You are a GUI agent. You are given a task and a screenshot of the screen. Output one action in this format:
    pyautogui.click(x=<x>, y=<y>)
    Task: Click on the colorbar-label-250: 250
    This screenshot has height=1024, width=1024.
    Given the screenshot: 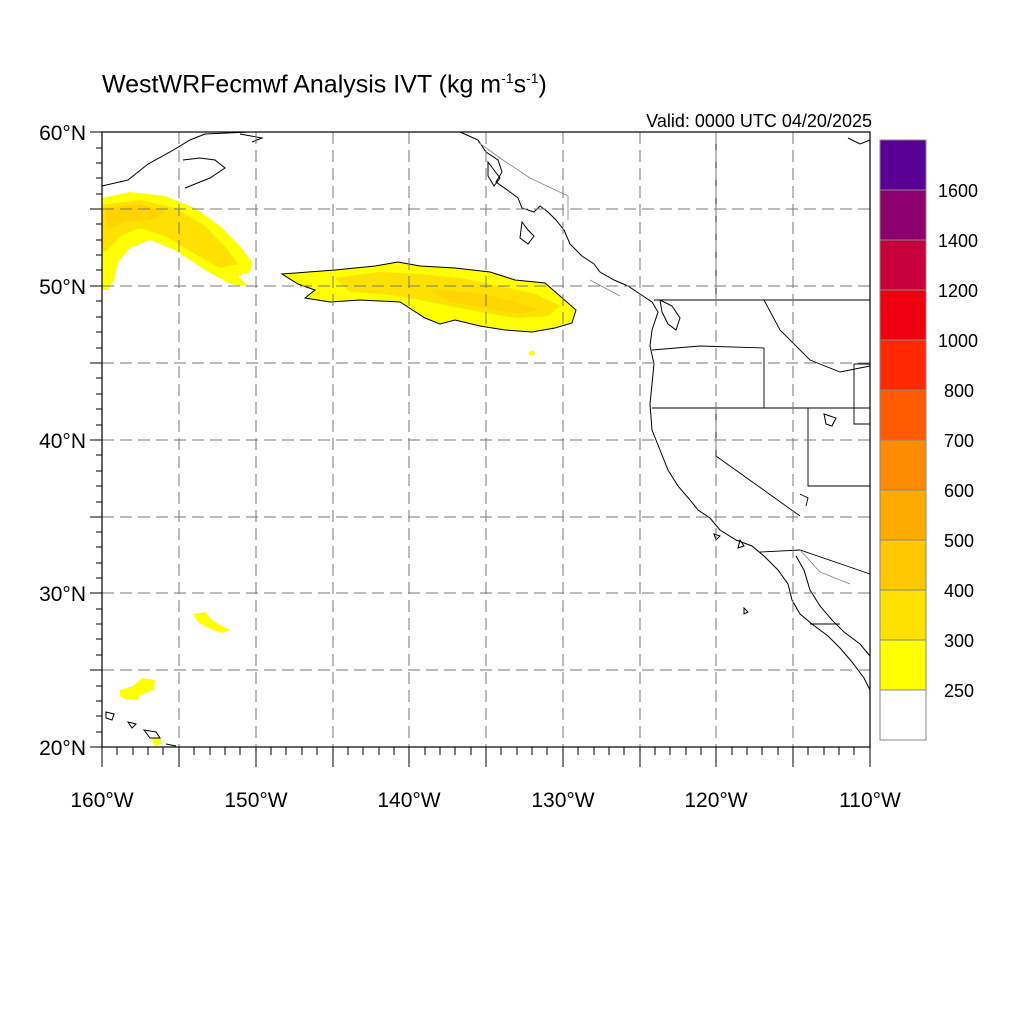 What is the action you would take?
    pyautogui.click(x=959, y=691)
    